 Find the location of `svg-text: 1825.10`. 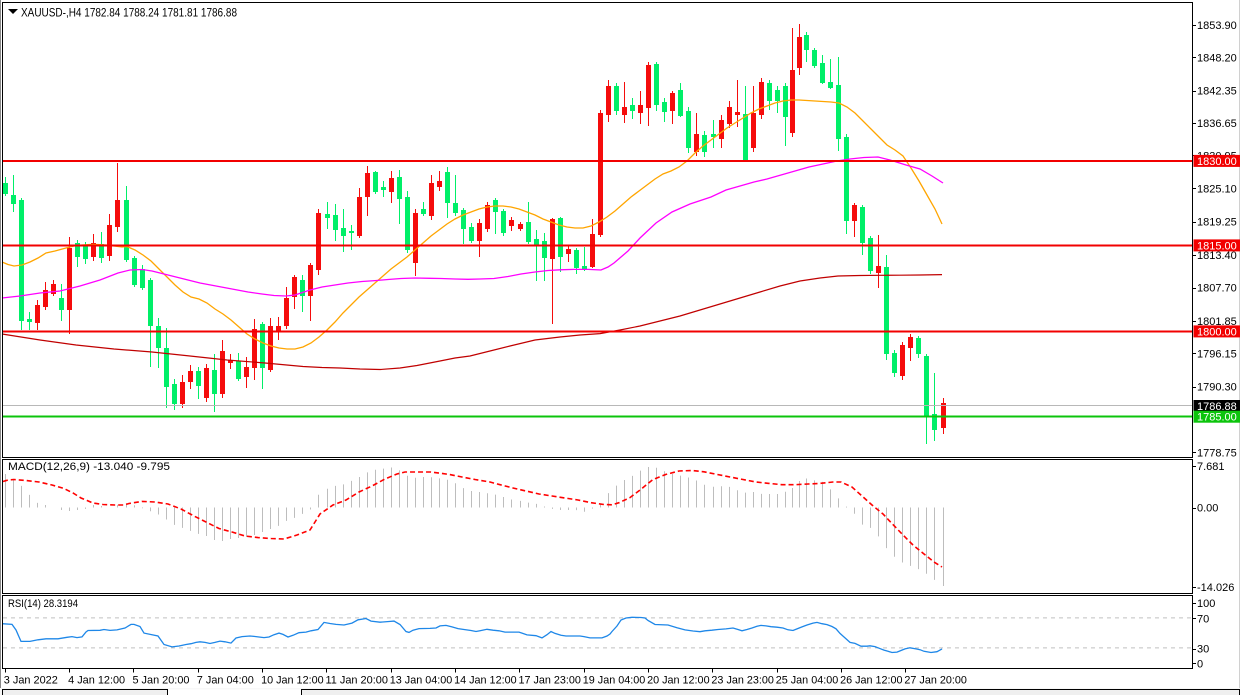

svg-text: 1825.10 is located at coordinates (1217, 189).